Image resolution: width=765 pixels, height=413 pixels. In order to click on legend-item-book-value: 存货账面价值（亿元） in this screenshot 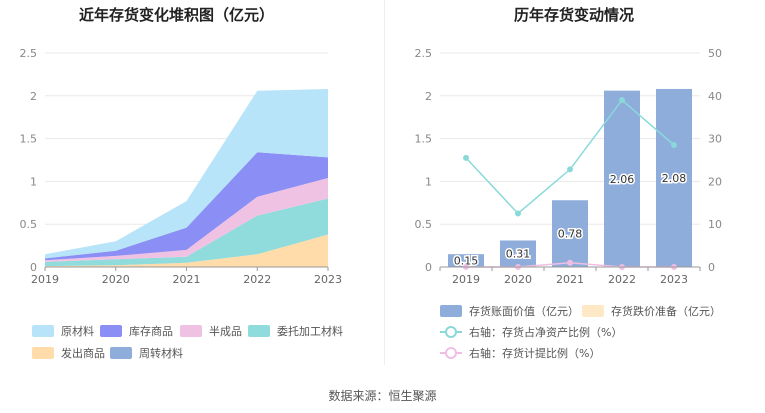, I will do `click(509, 311)`.